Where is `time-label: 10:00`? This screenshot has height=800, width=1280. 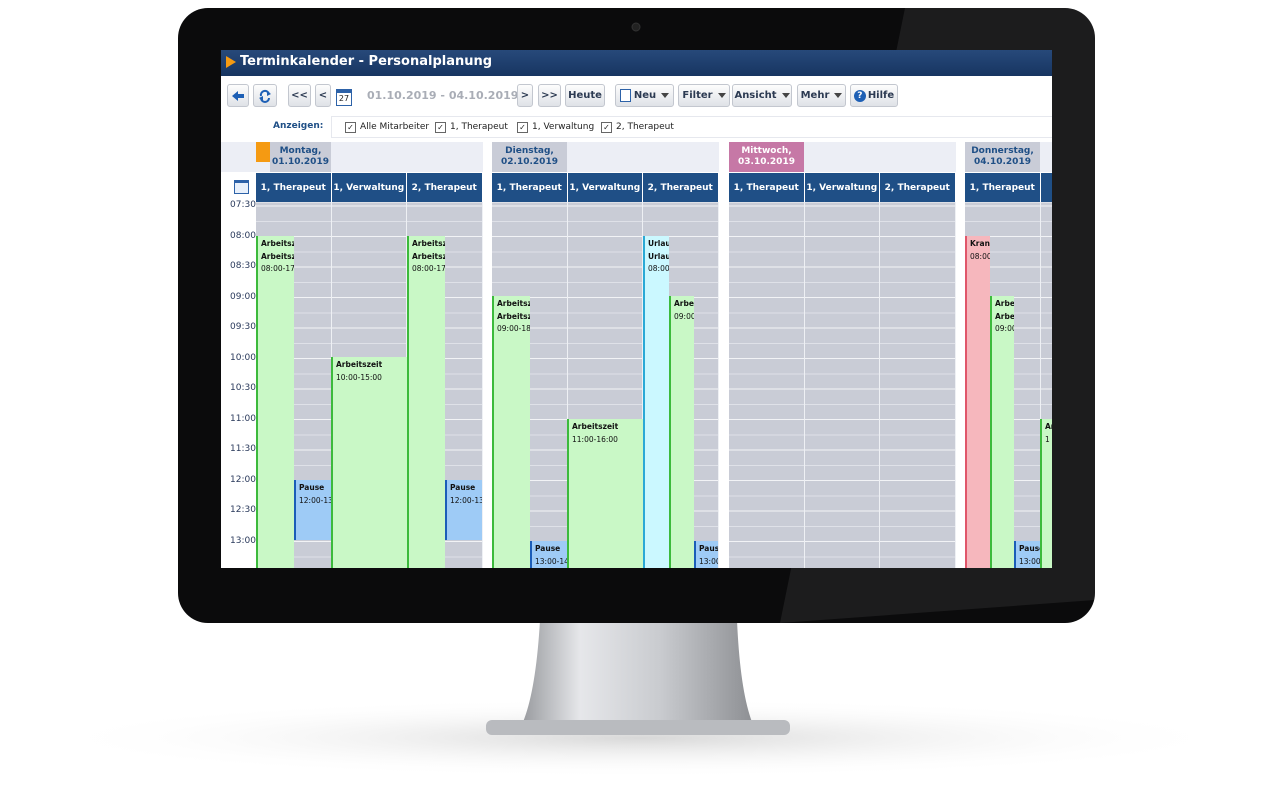
time-label: 10:00 is located at coordinates (243, 357).